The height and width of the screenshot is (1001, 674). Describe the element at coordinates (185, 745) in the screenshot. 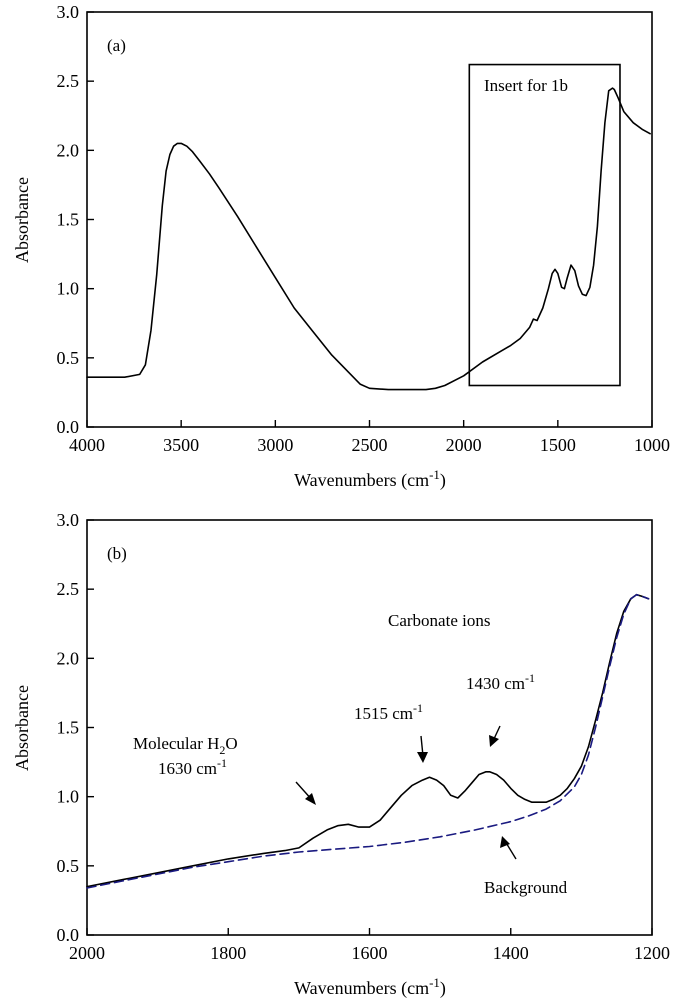

I see `annotation-molecular-water: Molecular H2O` at that location.